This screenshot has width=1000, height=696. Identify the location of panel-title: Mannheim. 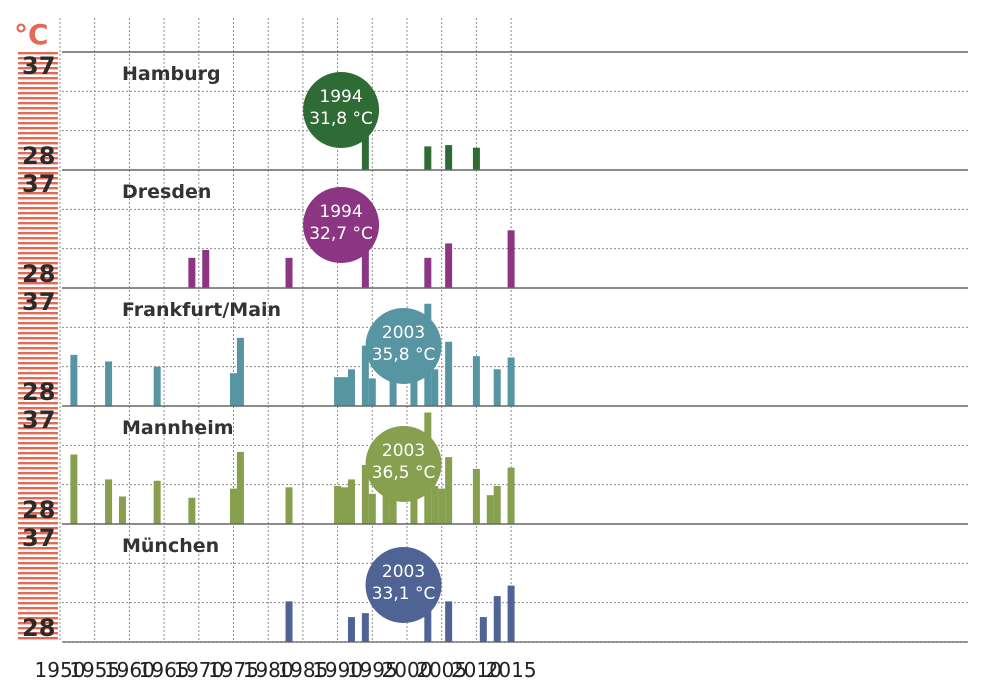
(178, 428).